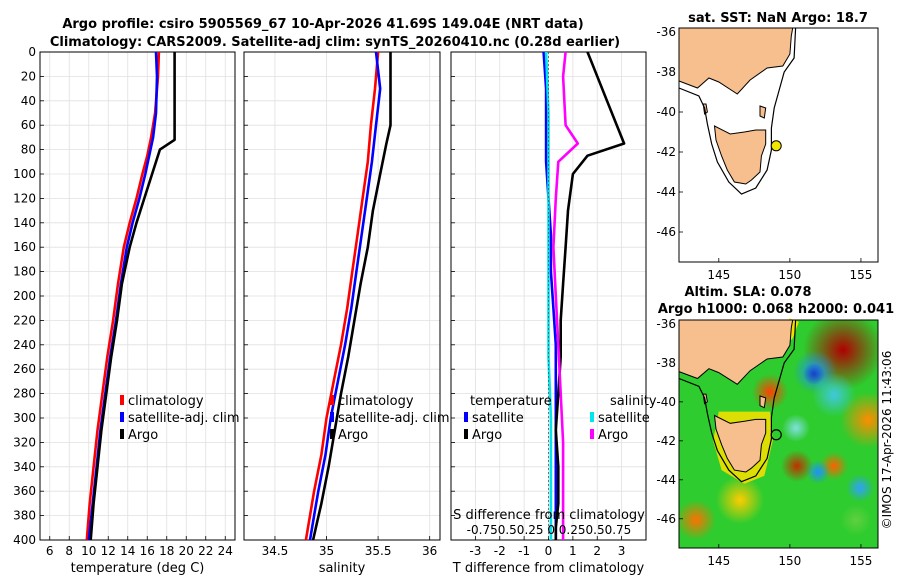  I want to click on x-tick-label: -2, so click(500, 551).